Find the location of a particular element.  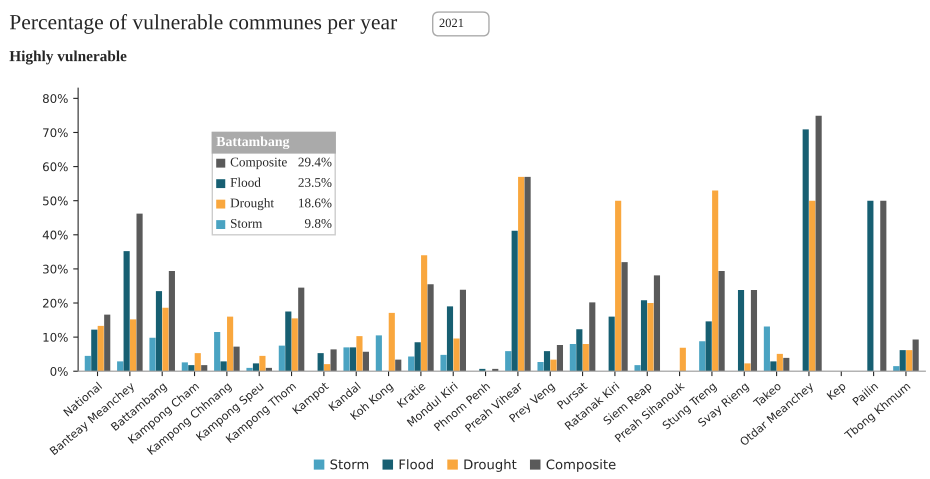

annotation: 29.4% is located at coordinates (315, 162).